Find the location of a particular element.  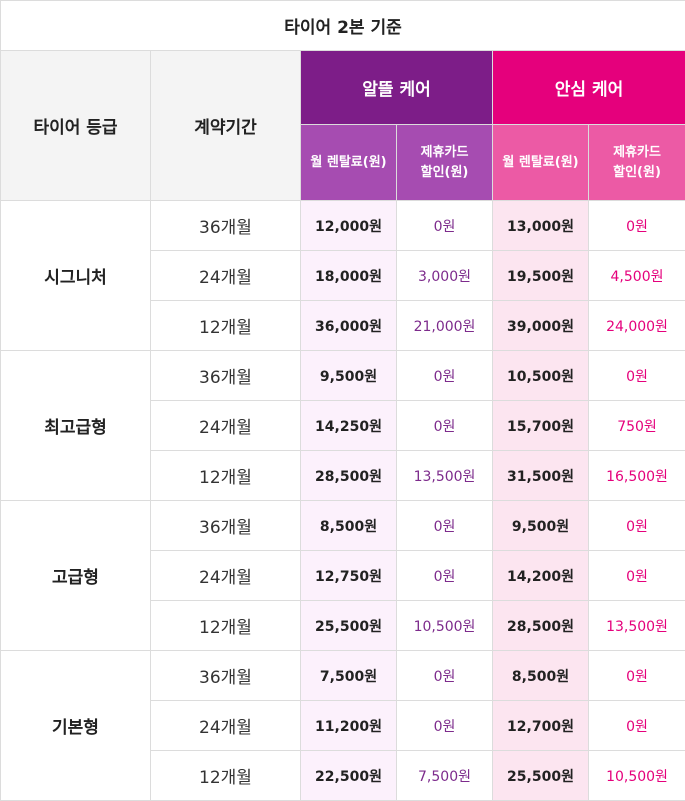

ansim-care-header: 안심 케어 is located at coordinates (589, 88).